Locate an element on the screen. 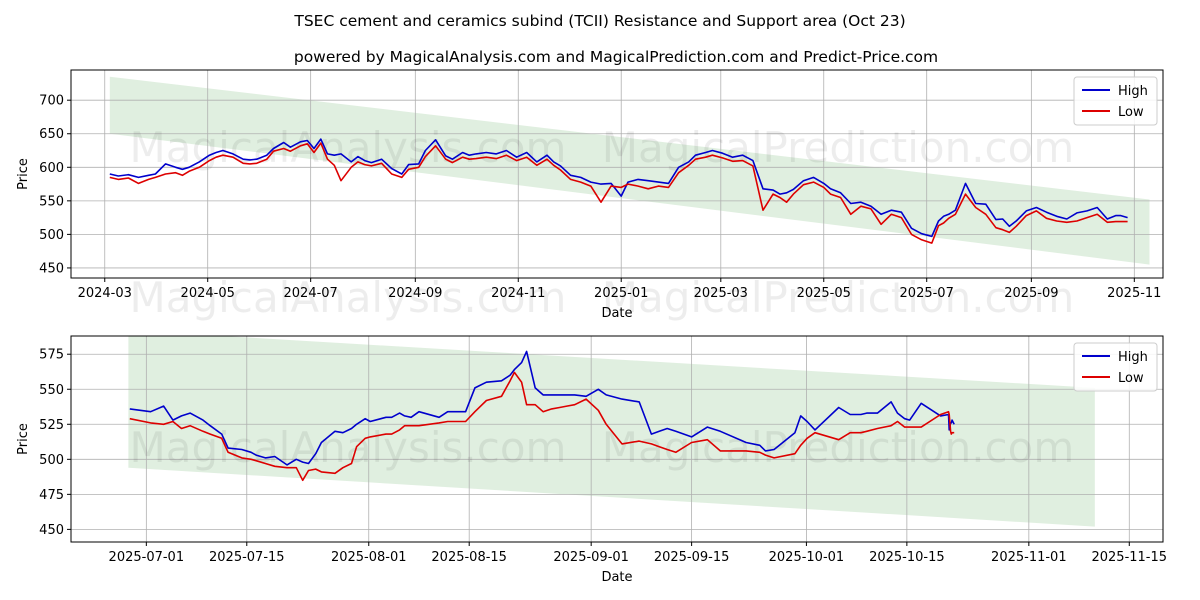 The width and height of the screenshot is (1200, 600). x-tick-label: 2025-03 is located at coordinates (721, 293).